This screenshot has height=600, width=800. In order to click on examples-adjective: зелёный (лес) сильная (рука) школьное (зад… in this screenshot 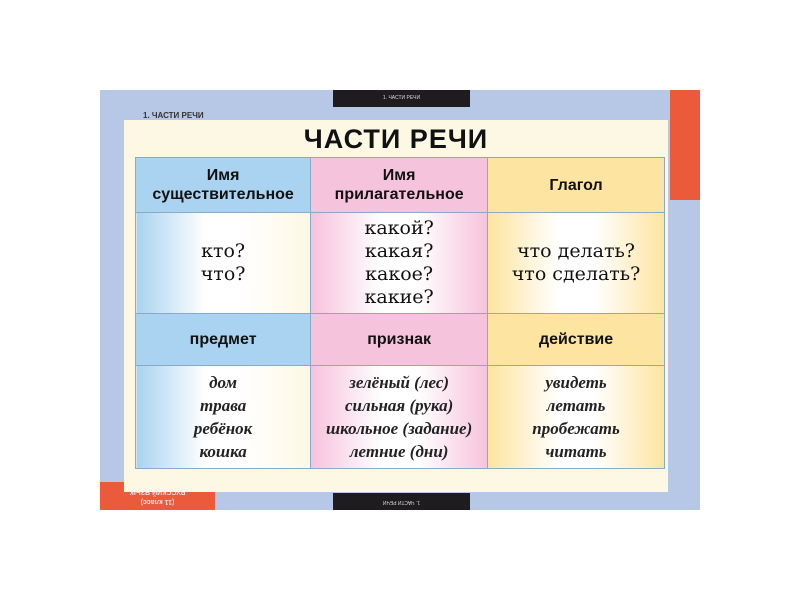, I will do `click(399, 417)`.